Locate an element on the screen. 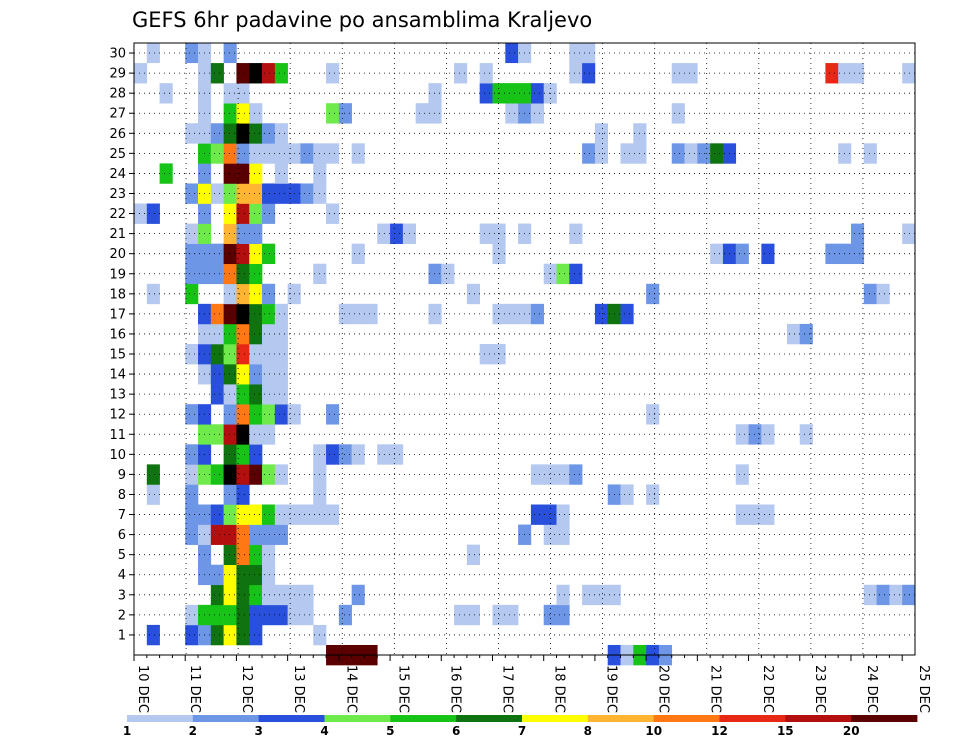 This screenshot has height=742, width=960. colorbar-label: 12 is located at coordinates (719, 731).